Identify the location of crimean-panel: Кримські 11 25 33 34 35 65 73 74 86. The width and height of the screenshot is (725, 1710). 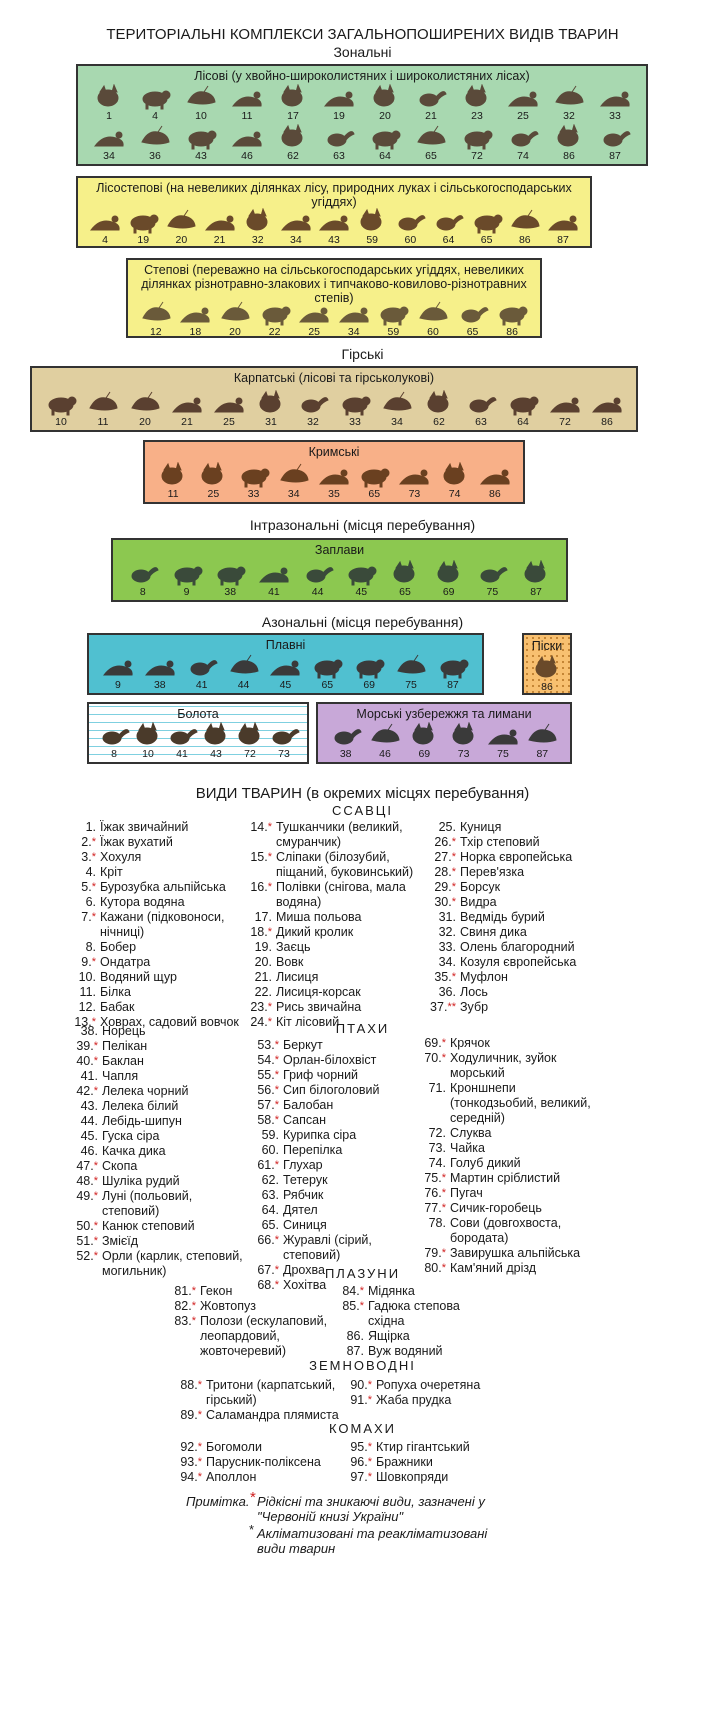
(334, 472).